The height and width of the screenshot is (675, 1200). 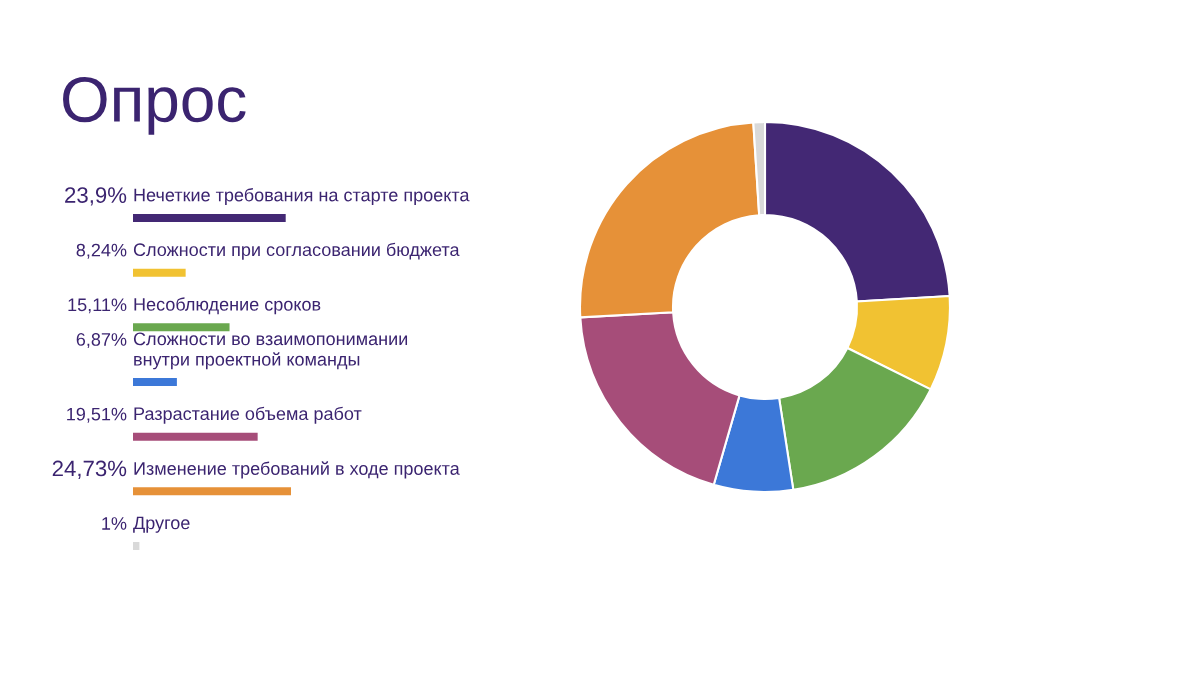 What do you see at coordinates (96, 196) in the screenshot?
I see `data-label: 23,9%` at bounding box center [96, 196].